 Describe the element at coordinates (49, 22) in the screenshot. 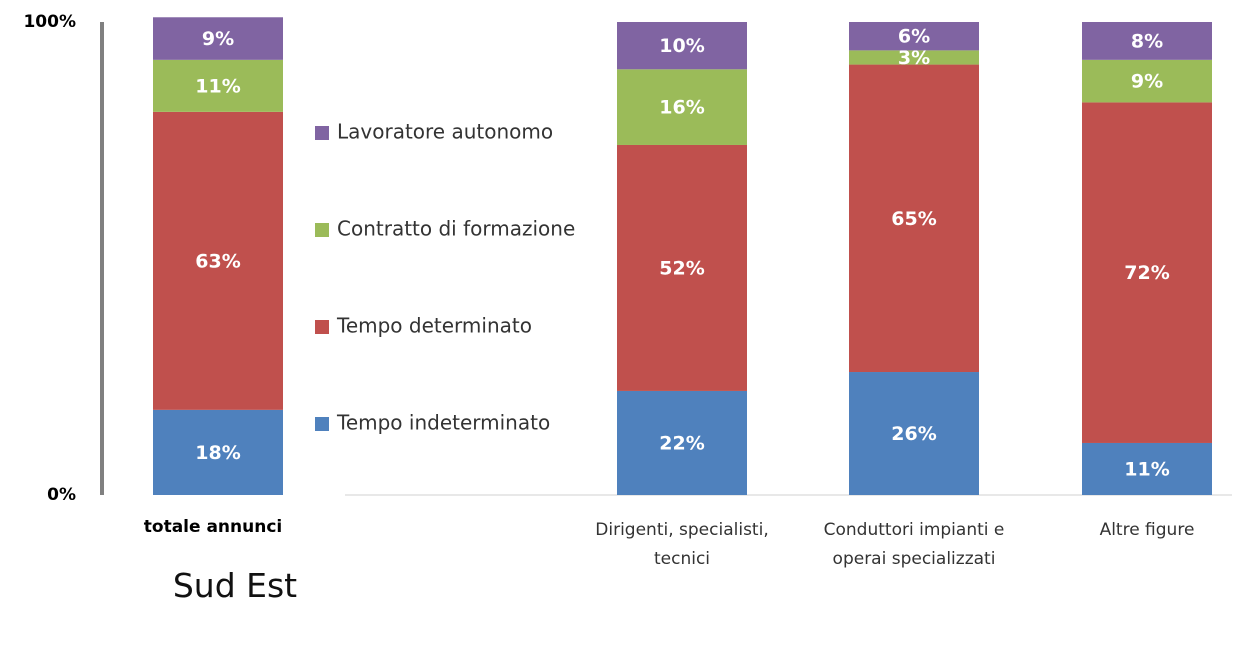

I see `y-tick-label: 100%` at that location.